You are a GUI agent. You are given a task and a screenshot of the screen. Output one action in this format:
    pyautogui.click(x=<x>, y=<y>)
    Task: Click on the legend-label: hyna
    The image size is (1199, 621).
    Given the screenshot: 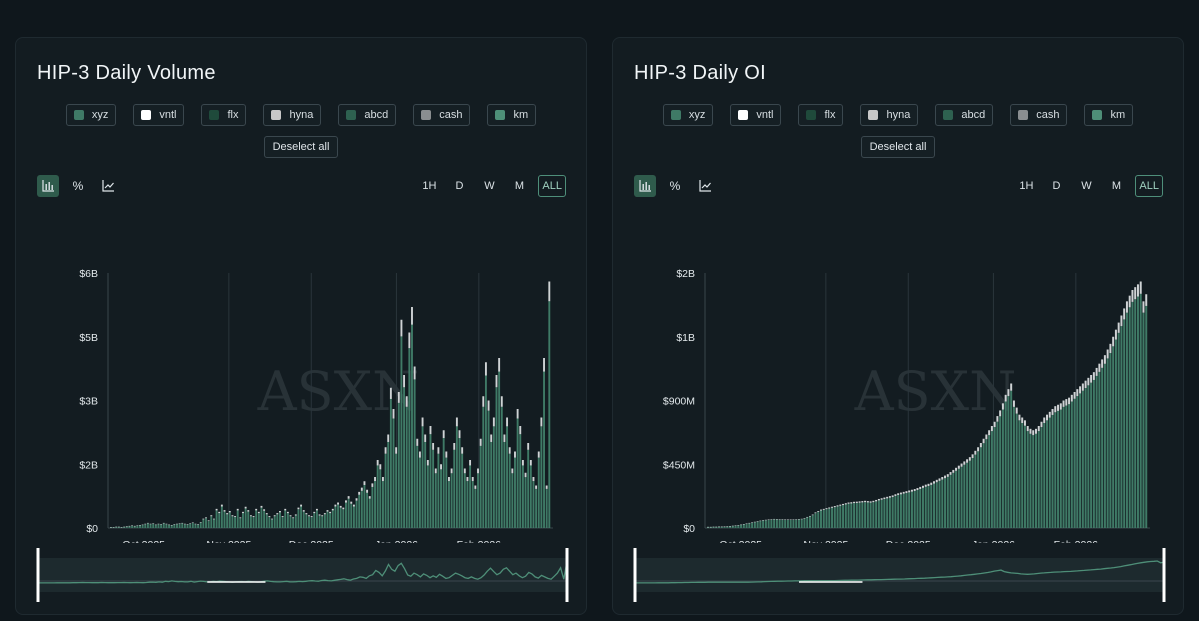 What is the action you would take?
    pyautogui.click(x=898, y=115)
    